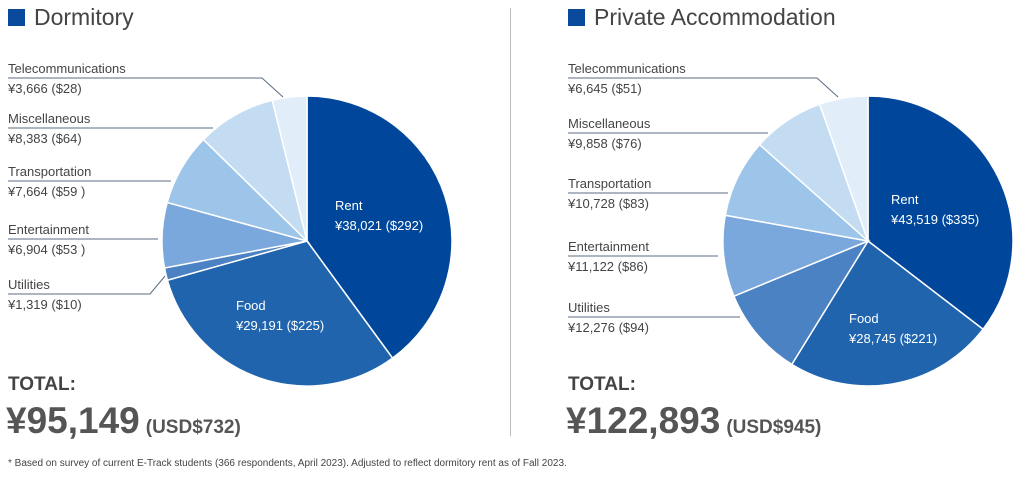  What do you see at coordinates (608, 257) in the screenshot?
I see `slice-label-entertainment: Entertainment ¥11,122 ($86)` at bounding box center [608, 257].